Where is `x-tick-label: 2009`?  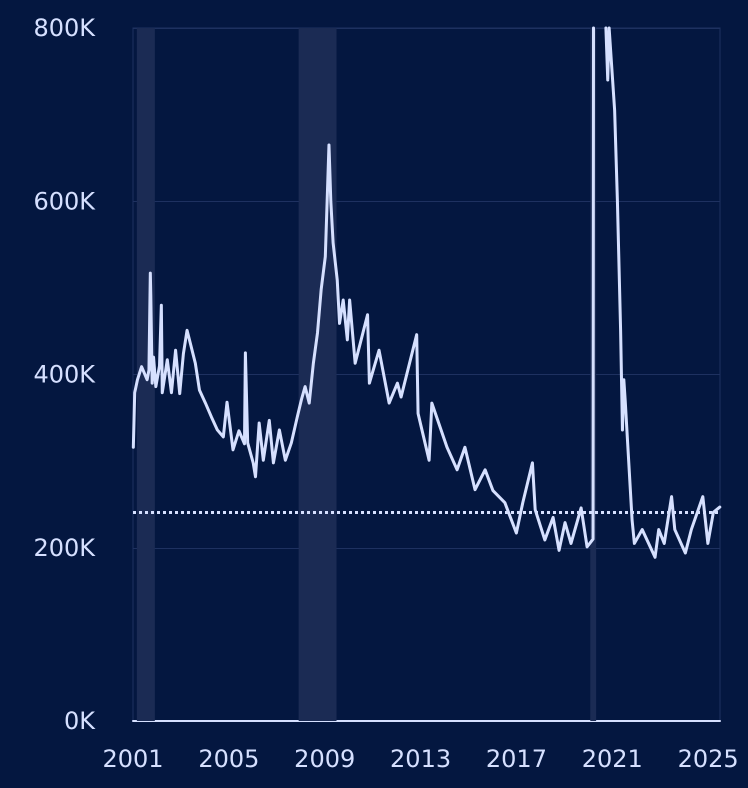 x-tick-label: 2009 is located at coordinates (325, 759).